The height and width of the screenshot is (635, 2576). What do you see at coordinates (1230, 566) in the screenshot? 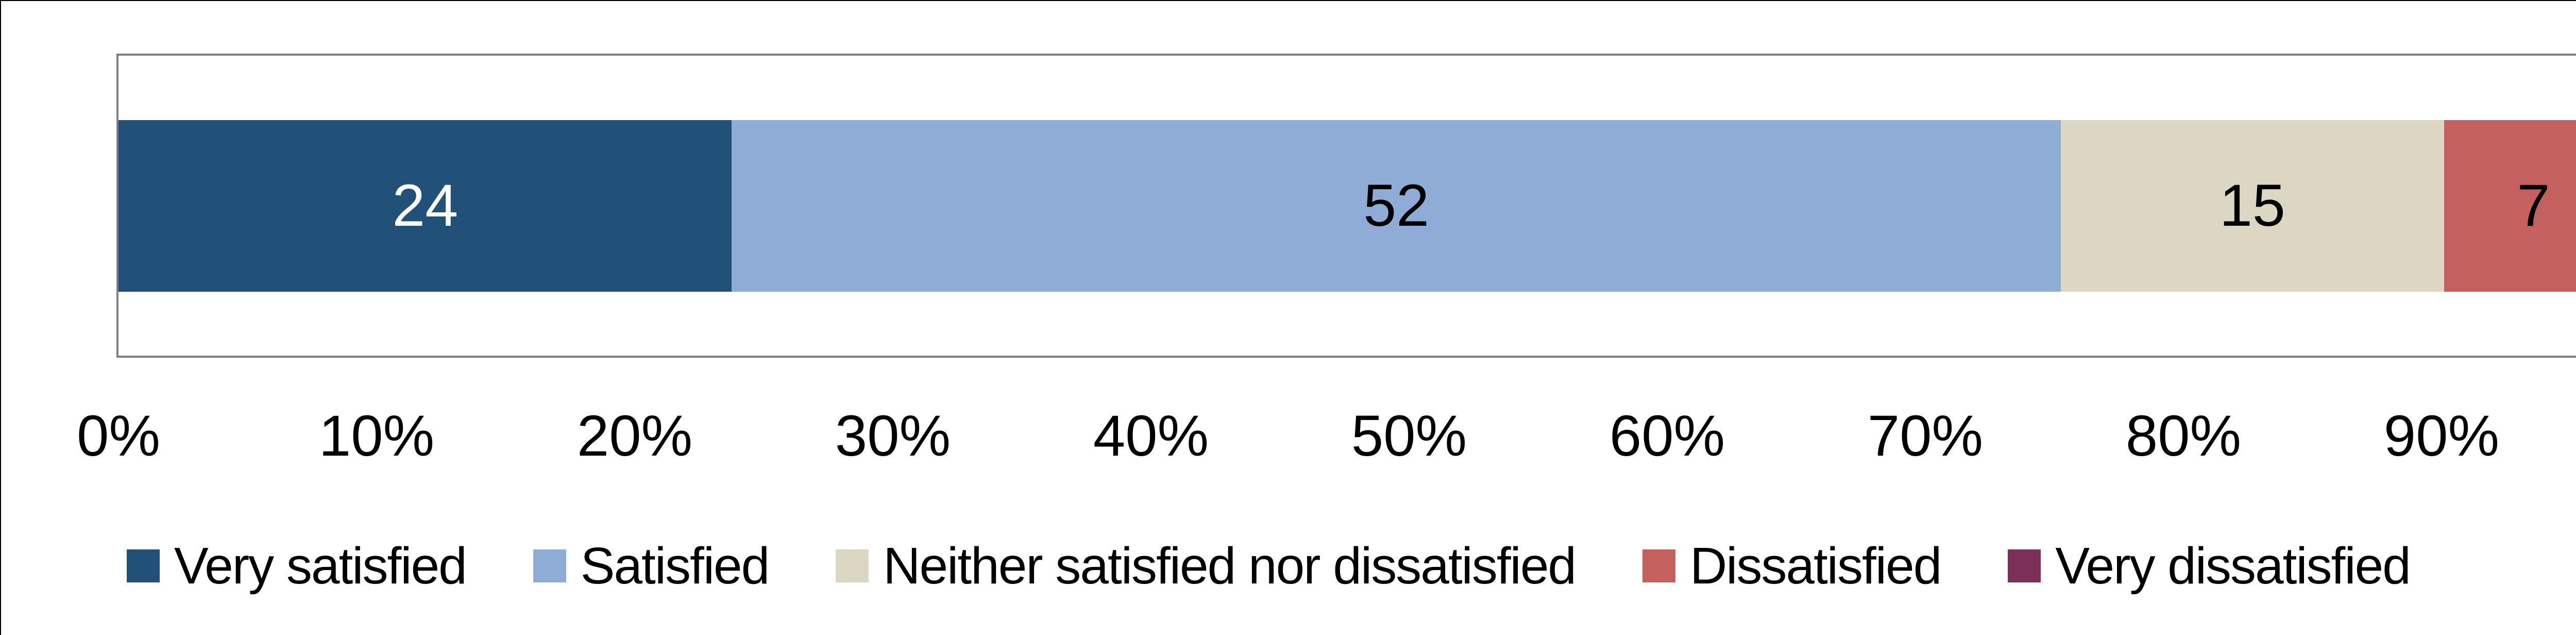
I see `legend-label: Neither satisfied nor dissatisfied` at bounding box center [1230, 566].